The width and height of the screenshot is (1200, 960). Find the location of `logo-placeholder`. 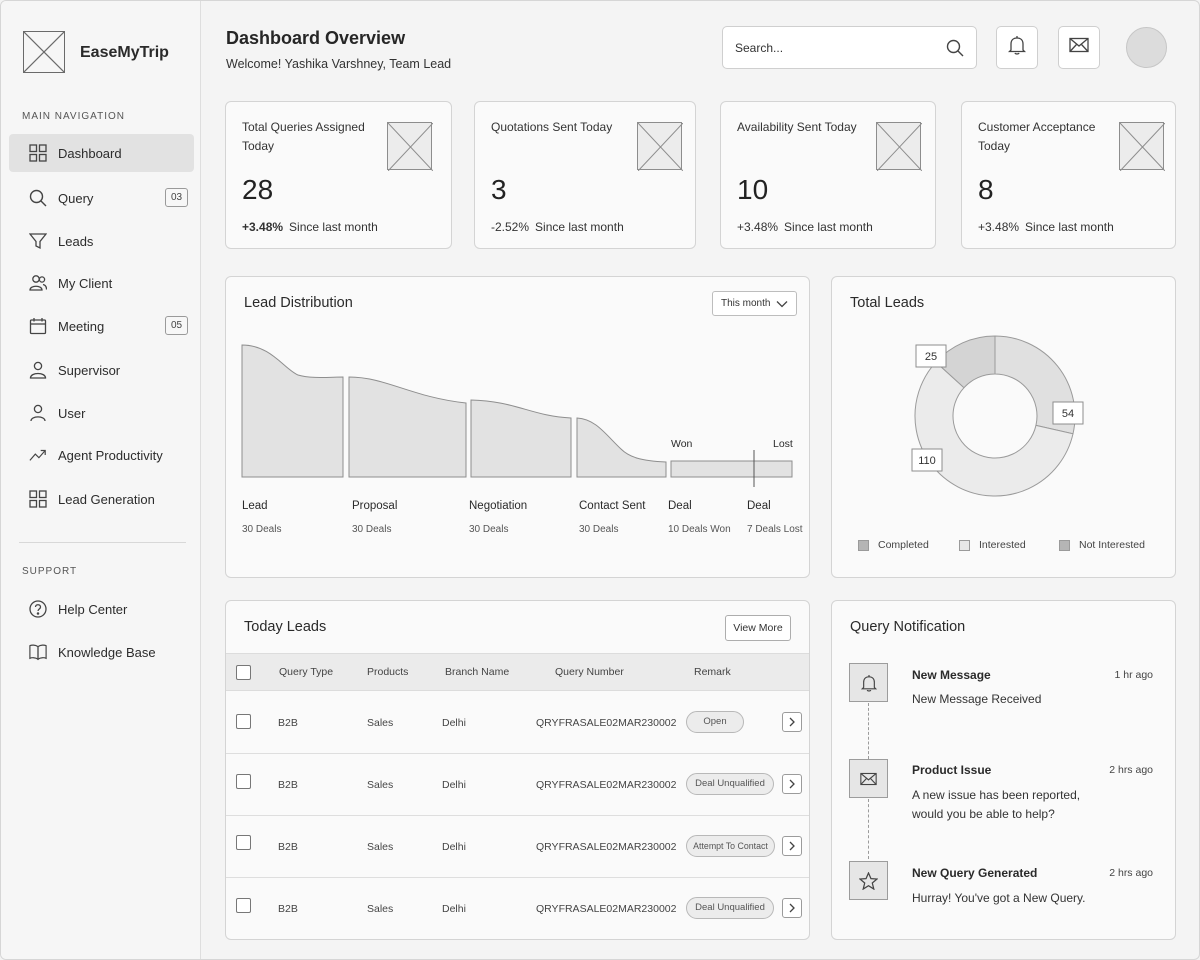

logo-placeholder is located at coordinates (44, 52).